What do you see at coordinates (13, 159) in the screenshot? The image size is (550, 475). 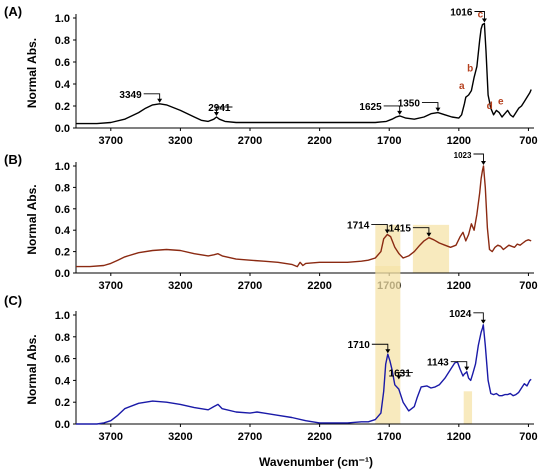 I see `panel-label: (B)` at bounding box center [13, 159].